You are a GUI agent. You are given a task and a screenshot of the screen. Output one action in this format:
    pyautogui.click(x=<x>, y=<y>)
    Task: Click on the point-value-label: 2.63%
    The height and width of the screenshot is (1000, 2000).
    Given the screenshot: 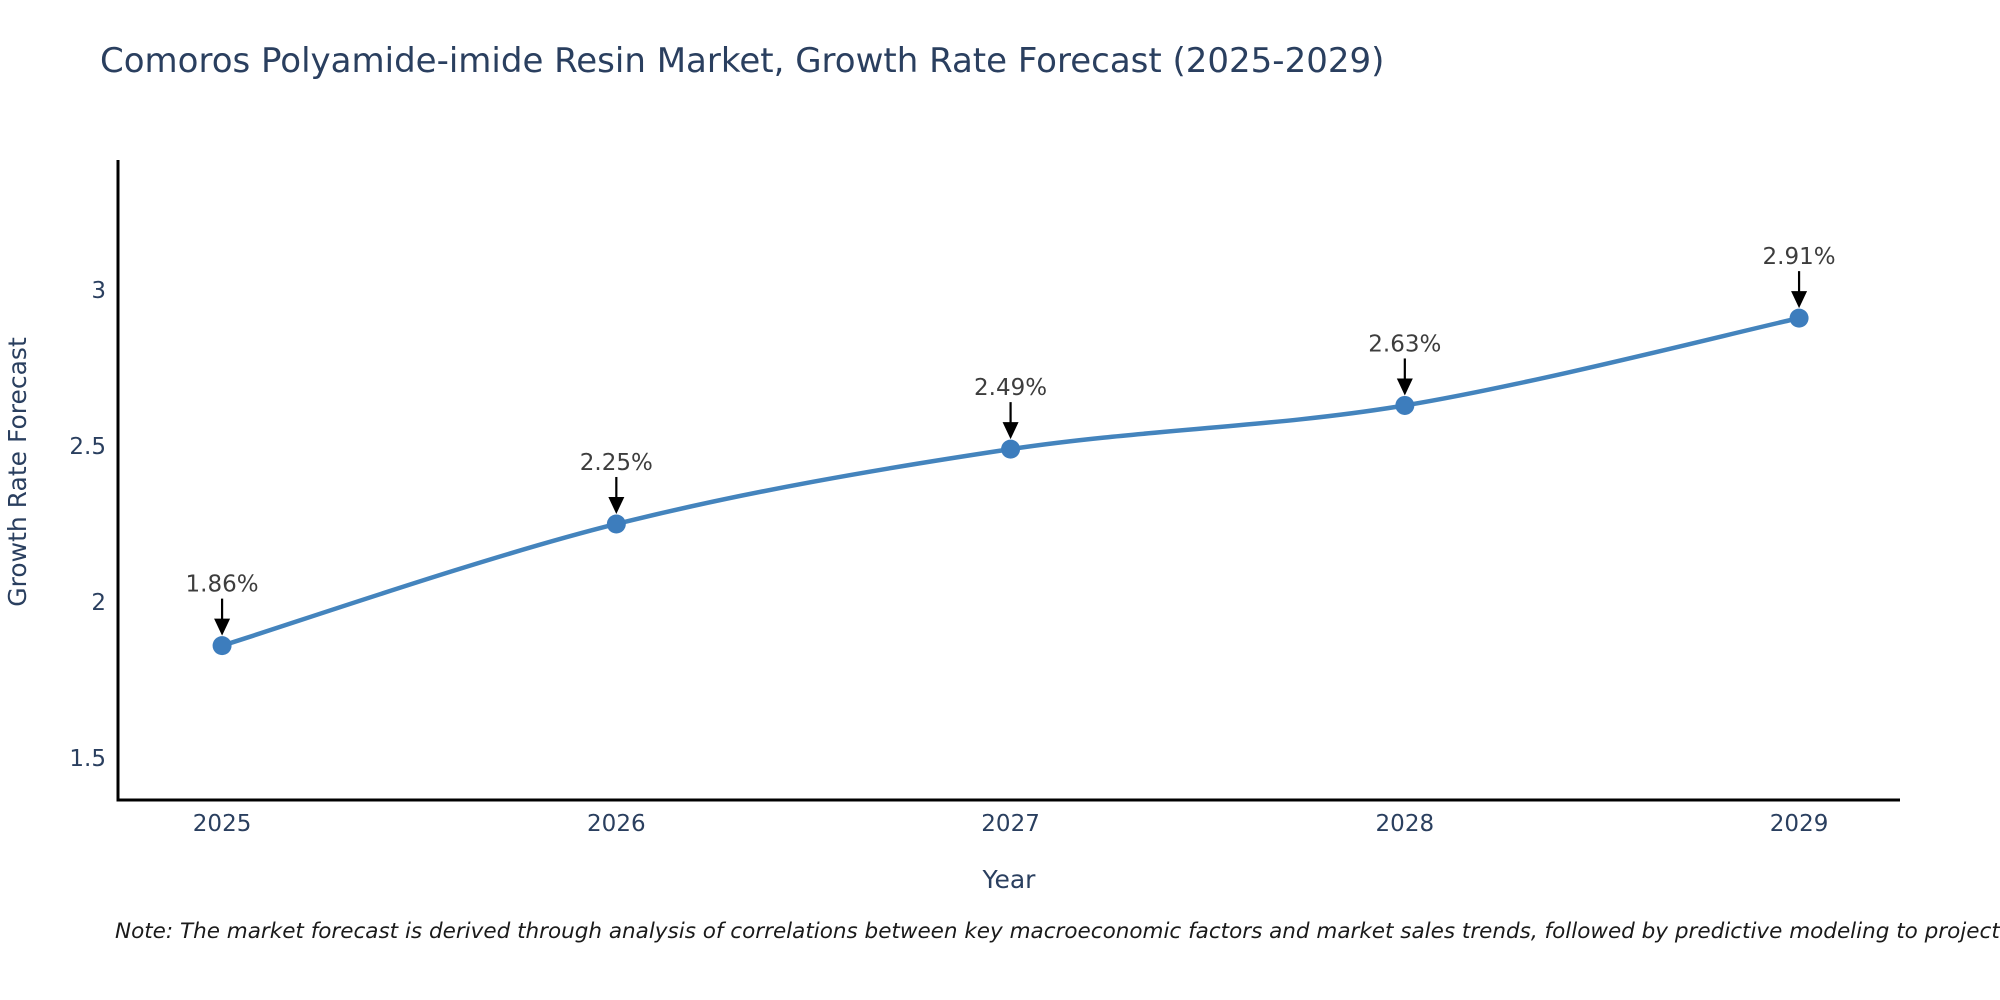 What is the action you would take?
    pyautogui.click(x=1404, y=344)
    